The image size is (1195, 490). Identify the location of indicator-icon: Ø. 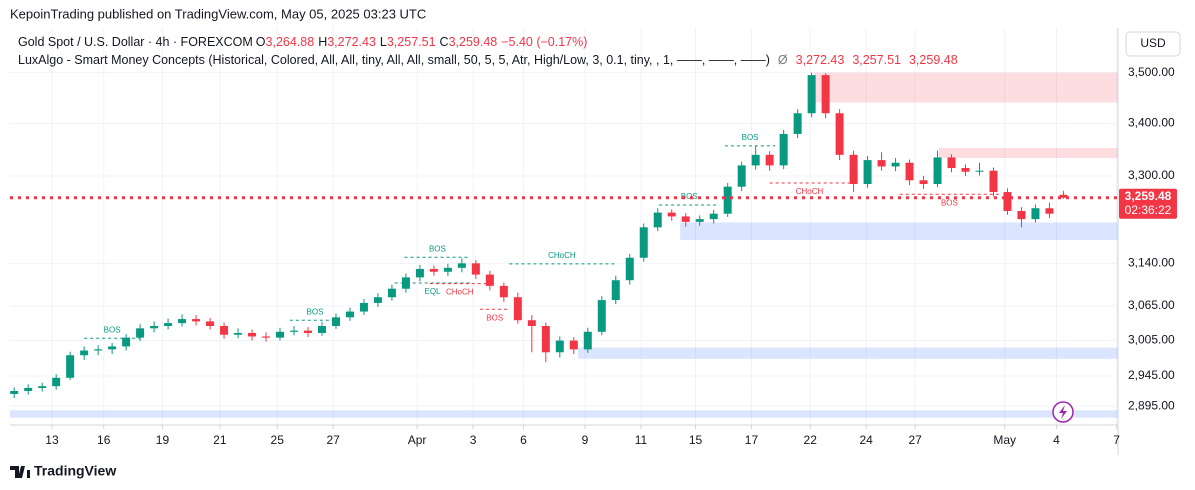
(783, 60).